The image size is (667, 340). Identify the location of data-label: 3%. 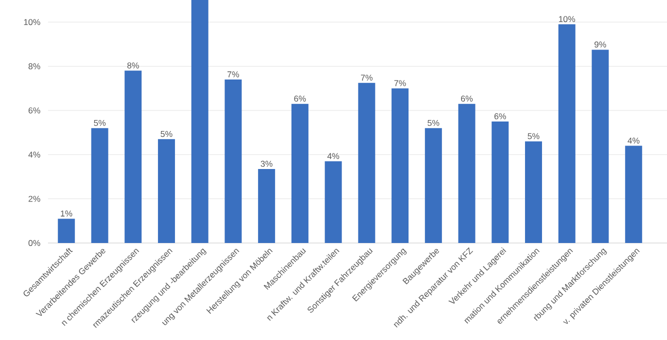
(266, 163).